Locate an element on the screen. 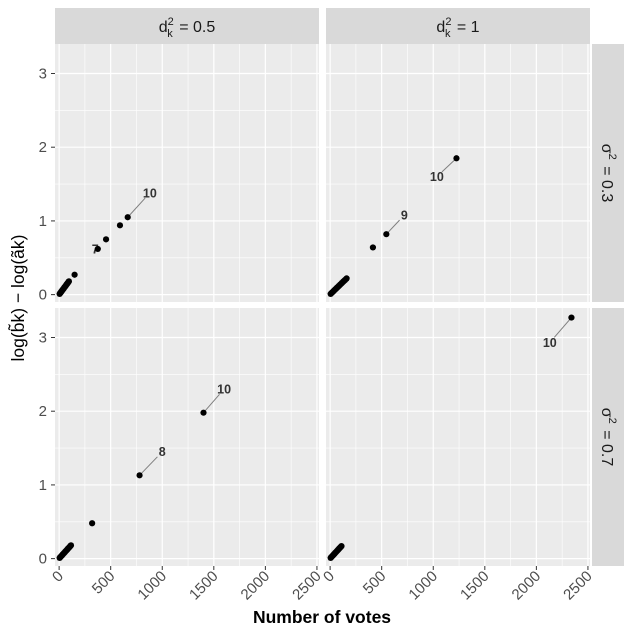 The image size is (630, 630). row-strip-1: σ2 = 0.3 is located at coordinates (608, 173).